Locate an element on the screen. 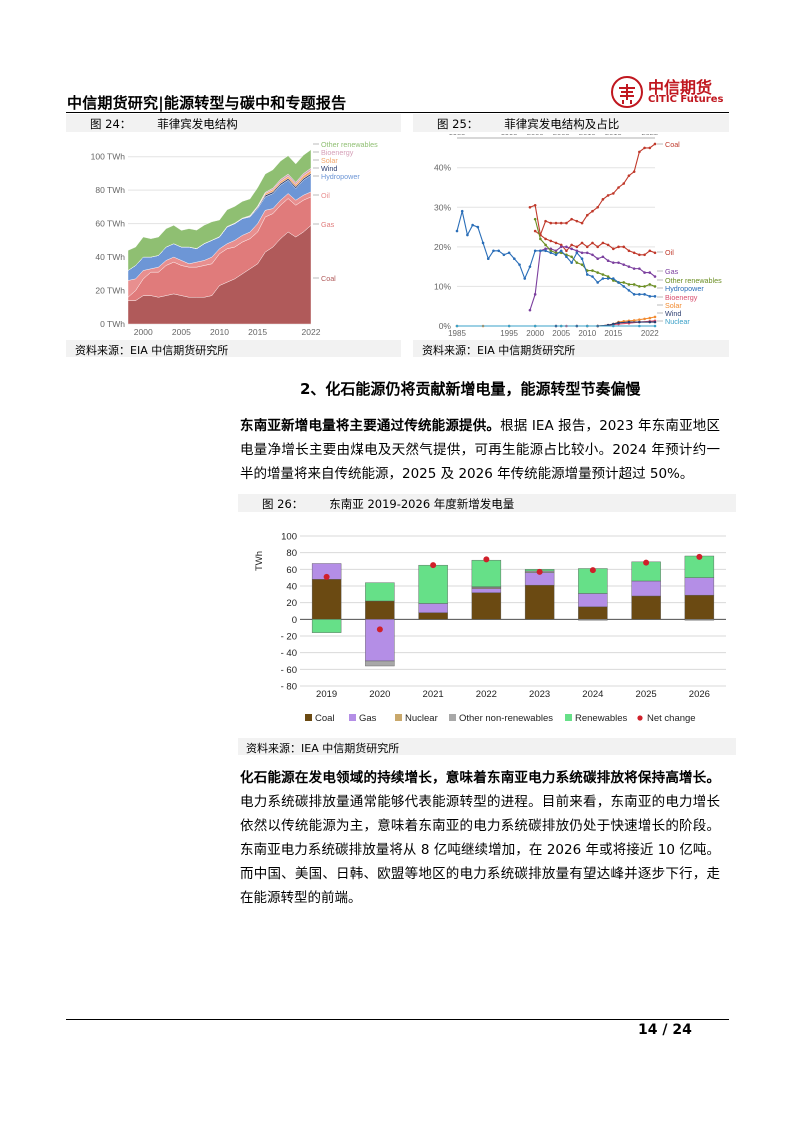 Image resolution: width=794 pixels, height=1123 pixels. fig25-y-tick: 40% is located at coordinates (442, 168).